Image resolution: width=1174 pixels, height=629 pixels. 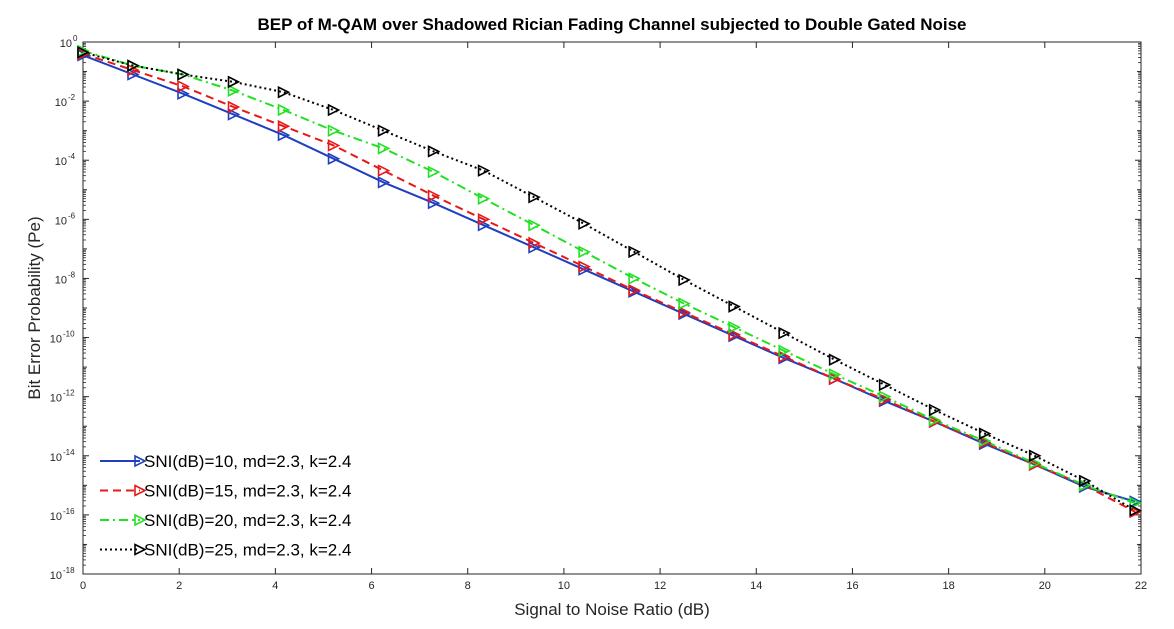 I want to click on x-tick-label: 4, so click(x=275, y=586).